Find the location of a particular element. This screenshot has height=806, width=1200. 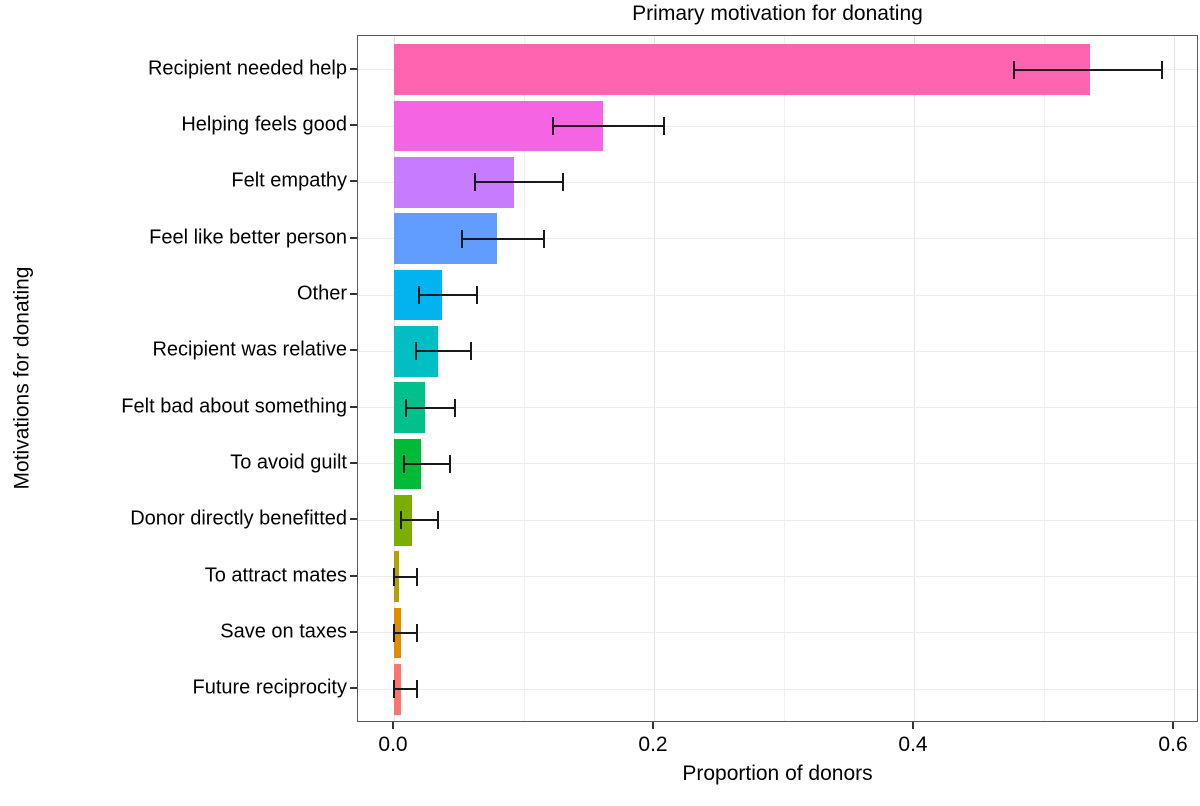

y-tick-label: Future reciprocity is located at coordinates (270, 687).